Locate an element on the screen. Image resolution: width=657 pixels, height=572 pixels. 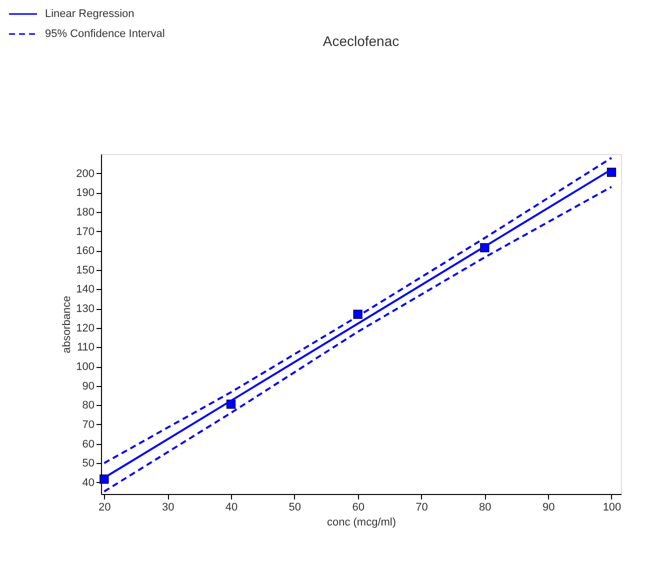
x-tick-label: 30 is located at coordinates (168, 508).